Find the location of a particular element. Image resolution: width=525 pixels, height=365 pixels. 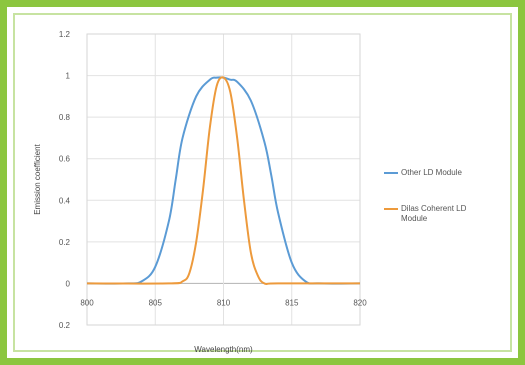

legend-item-dilas-ld: Dilas Coherent LD Module is located at coordinates (449, 214).